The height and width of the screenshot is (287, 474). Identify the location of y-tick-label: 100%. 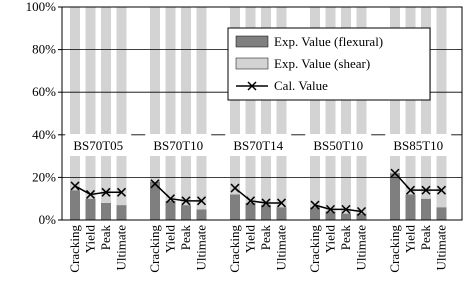
(41, 7).